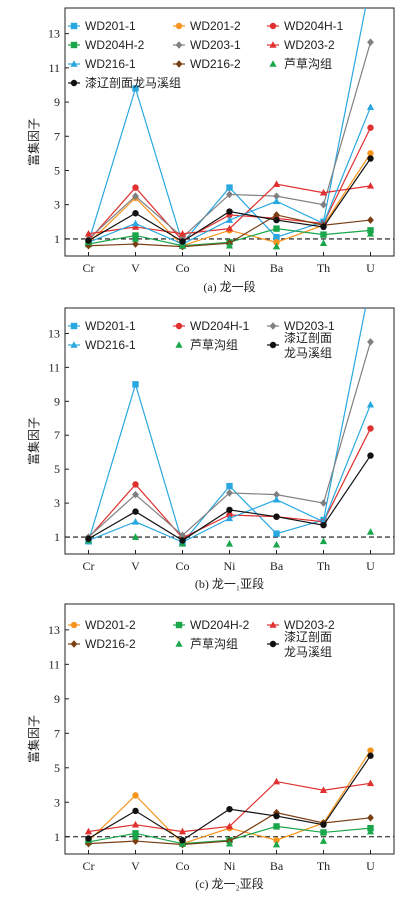  Describe the element at coordinates (54, 34) in the screenshot. I see `y-tick-label: 13` at that location.